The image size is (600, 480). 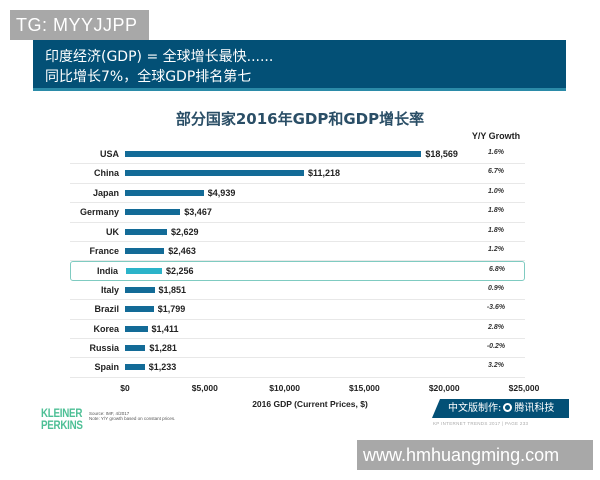 I want to click on chart-row-spain: Spain $1,233 3.2%, so click(x=297, y=368).